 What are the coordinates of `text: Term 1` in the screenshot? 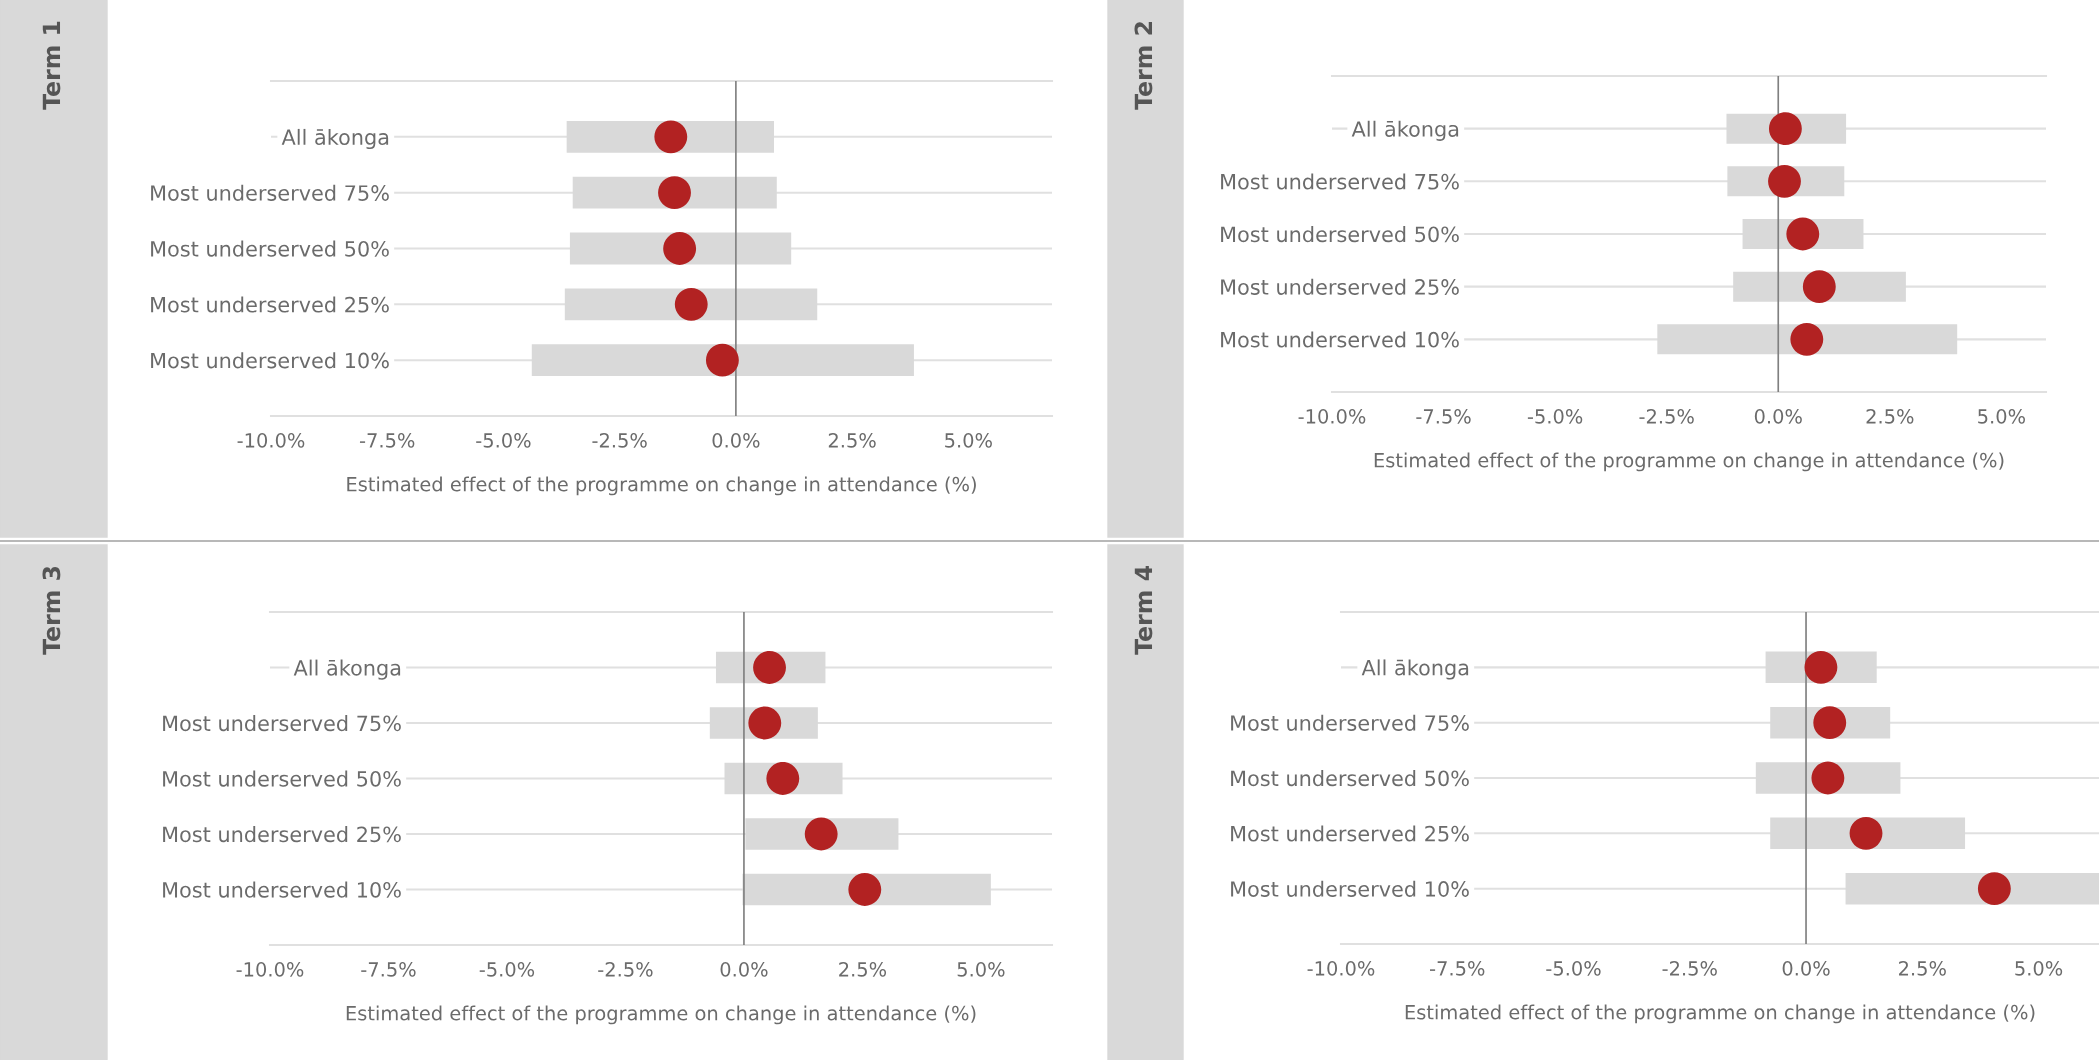 It's located at (51, 65).